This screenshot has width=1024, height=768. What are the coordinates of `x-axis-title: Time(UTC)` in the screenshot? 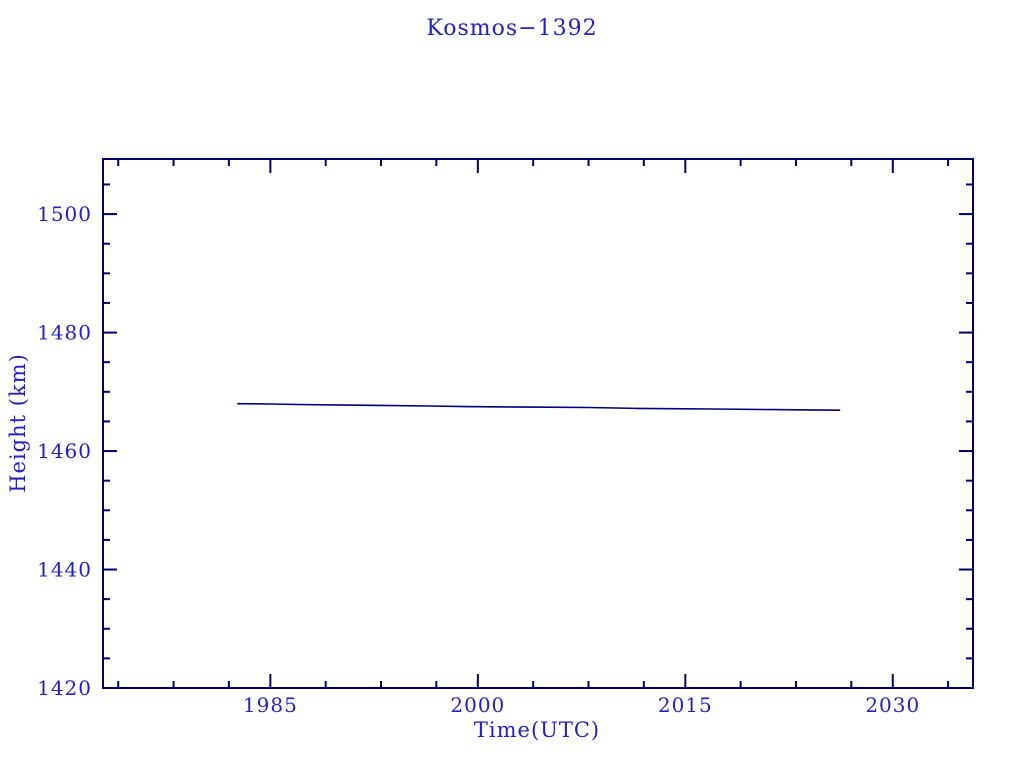 It's located at (537, 730).